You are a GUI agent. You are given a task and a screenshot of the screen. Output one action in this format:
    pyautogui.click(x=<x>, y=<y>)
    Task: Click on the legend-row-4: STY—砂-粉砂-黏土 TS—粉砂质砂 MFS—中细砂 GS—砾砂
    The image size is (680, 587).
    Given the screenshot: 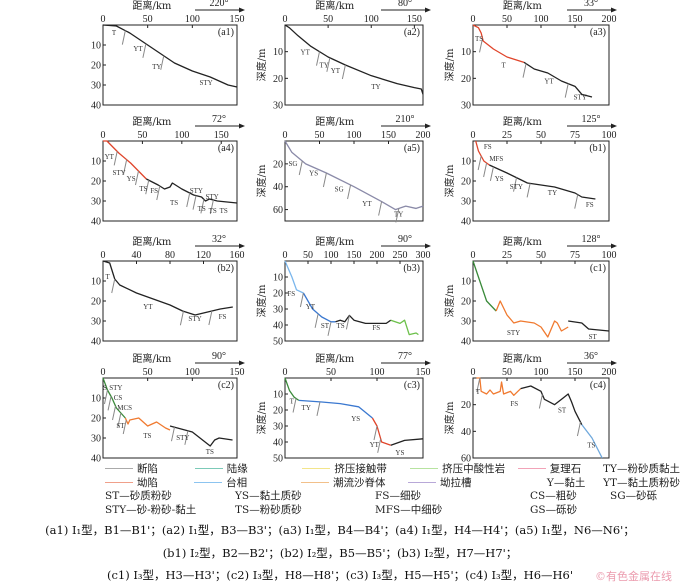 What is the action you would take?
    pyautogui.click(x=392, y=510)
    